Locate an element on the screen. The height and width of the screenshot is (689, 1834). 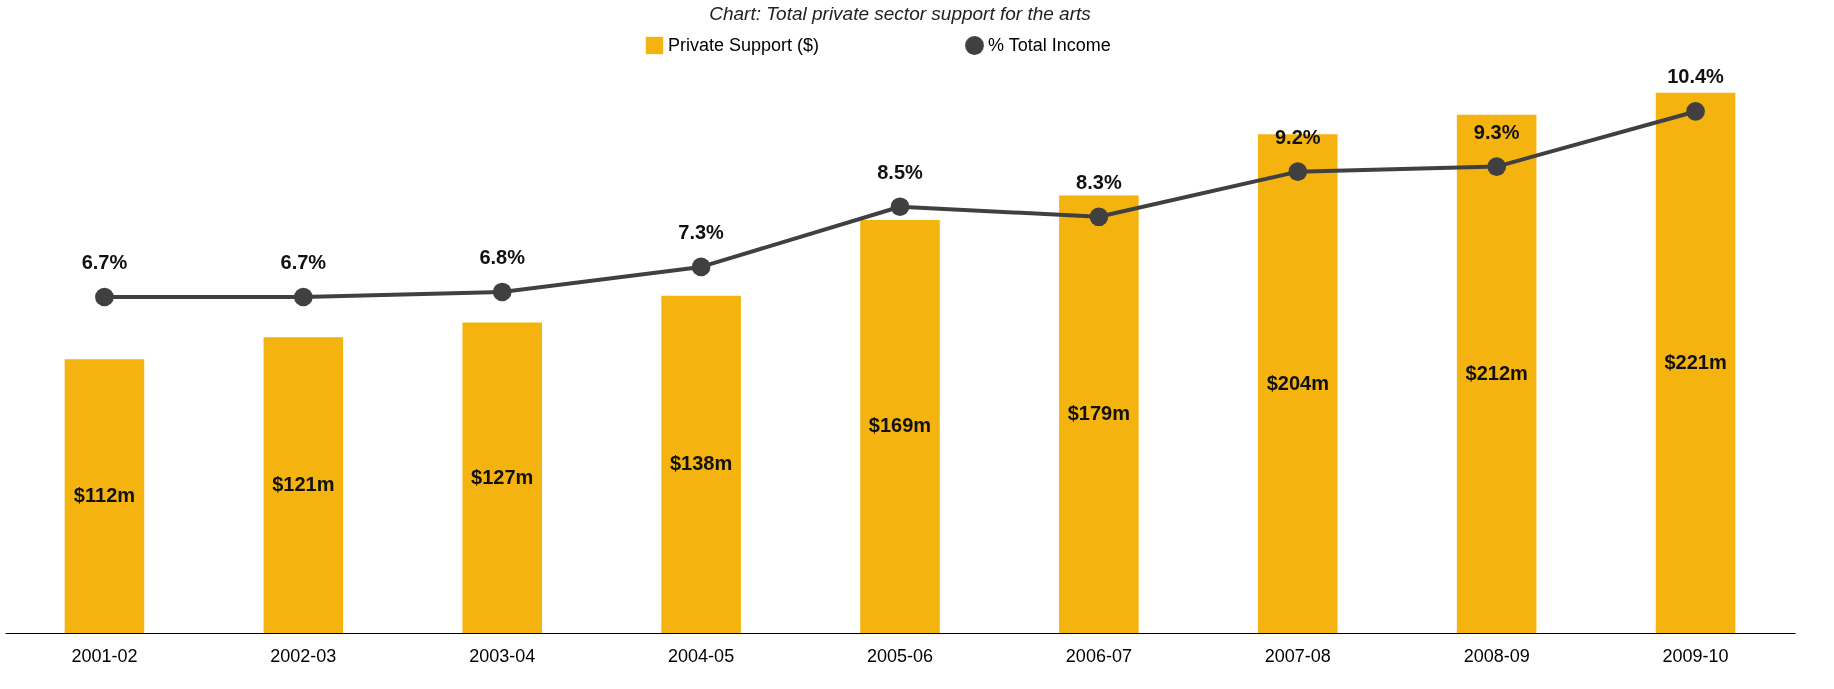
data-label: 10.4% is located at coordinates (1696, 76).